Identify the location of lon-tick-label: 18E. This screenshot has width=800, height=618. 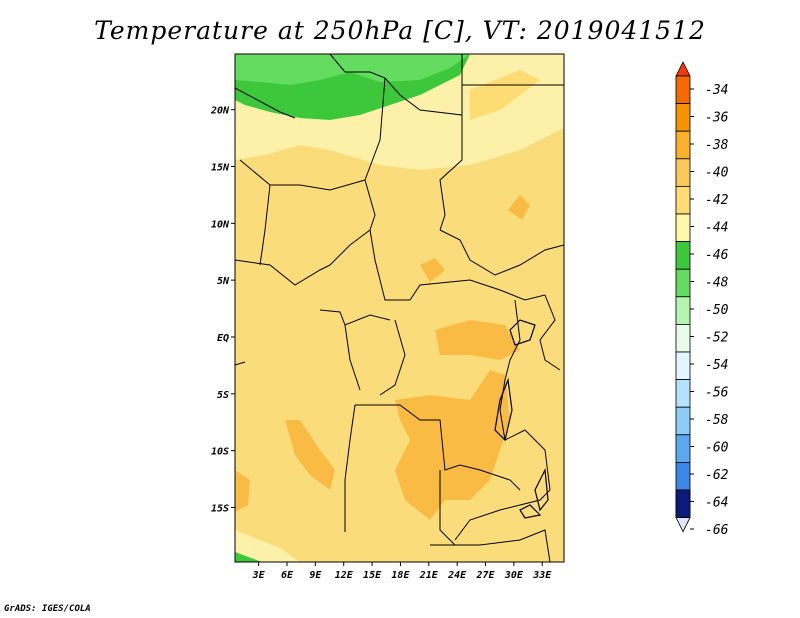
(400, 575).